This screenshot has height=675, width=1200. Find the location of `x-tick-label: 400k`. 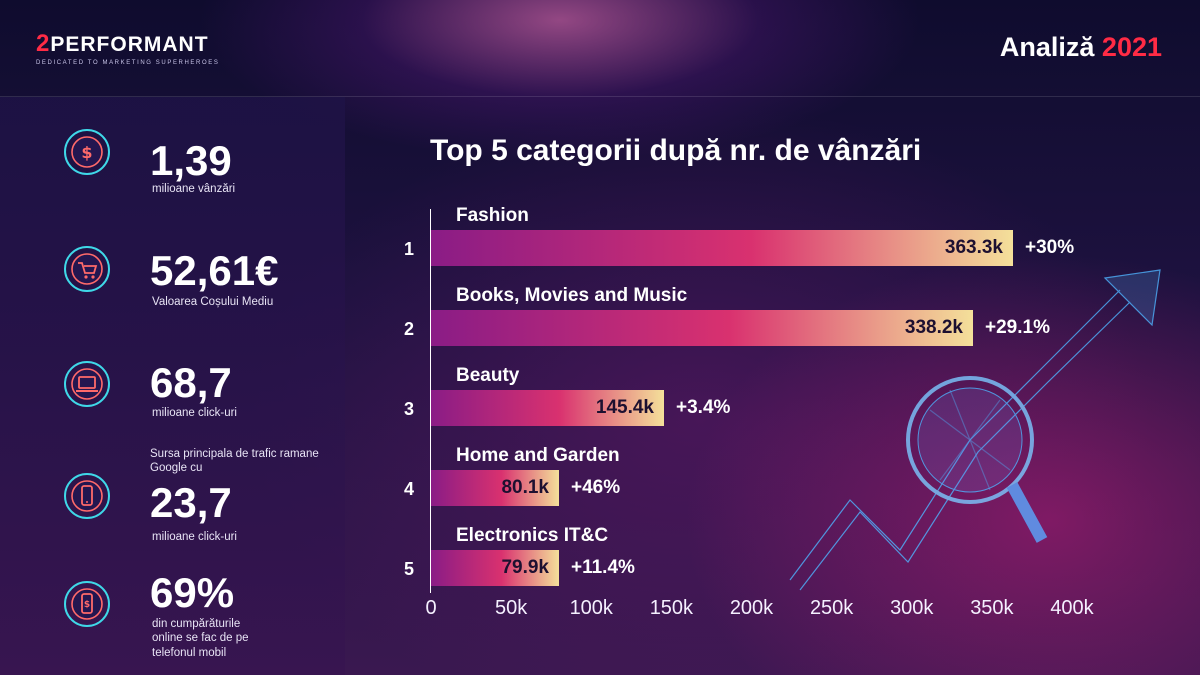

x-tick-label: 400k is located at coordinates (1072, 608).